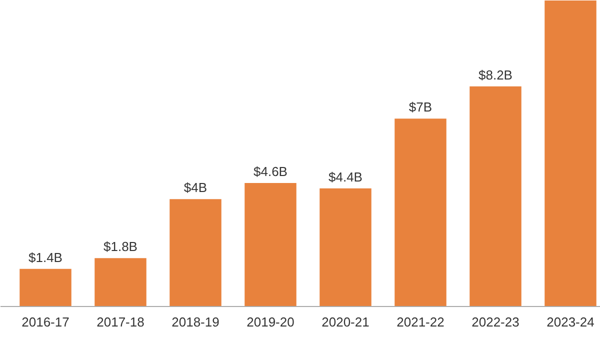  What do you see at coordinates (496, 322) in the screenshot?
I see `x-tick-label: 2022-23` at bounding box center [496, 322].